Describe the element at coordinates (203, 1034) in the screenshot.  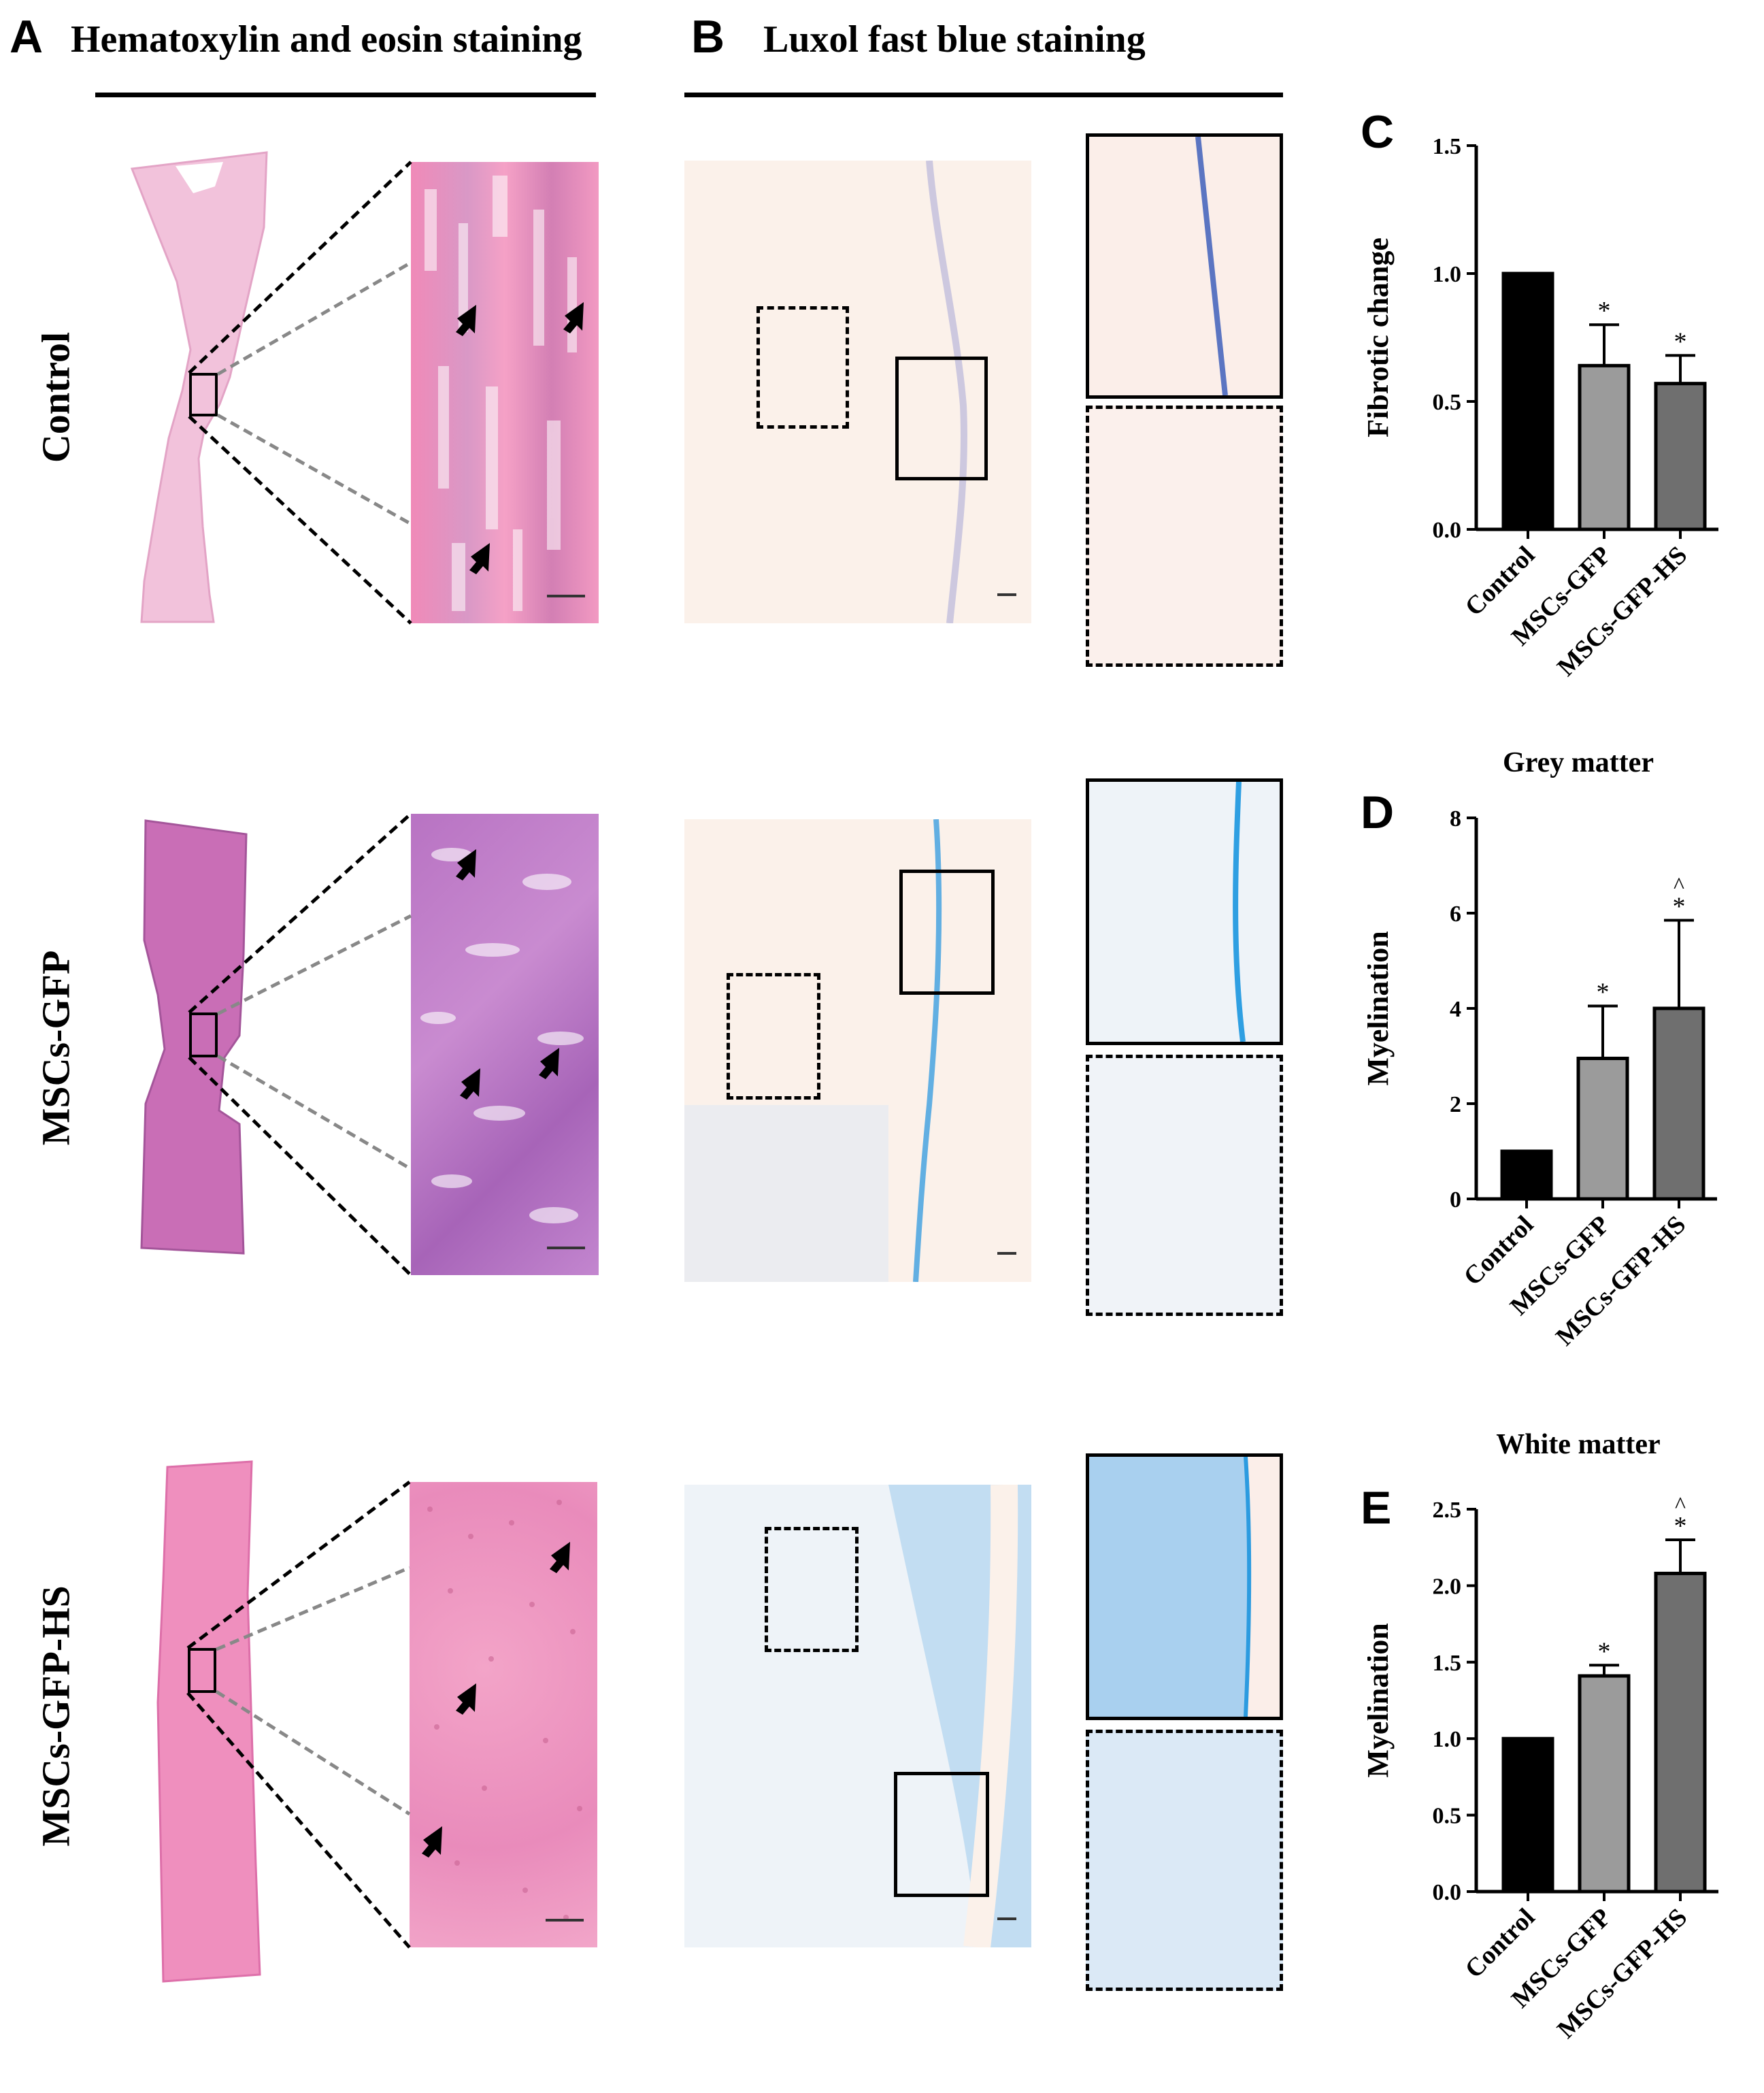
I see `he-zoom-box-mscs-gfp` at that location.